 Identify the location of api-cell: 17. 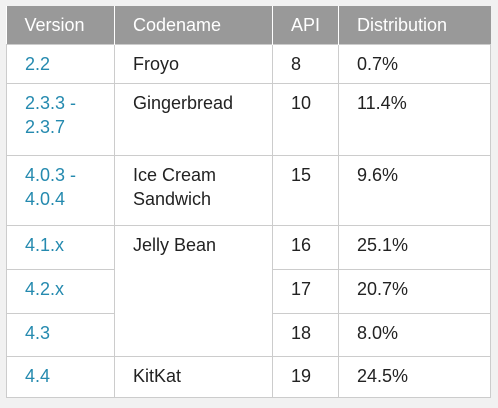
(305, 291).